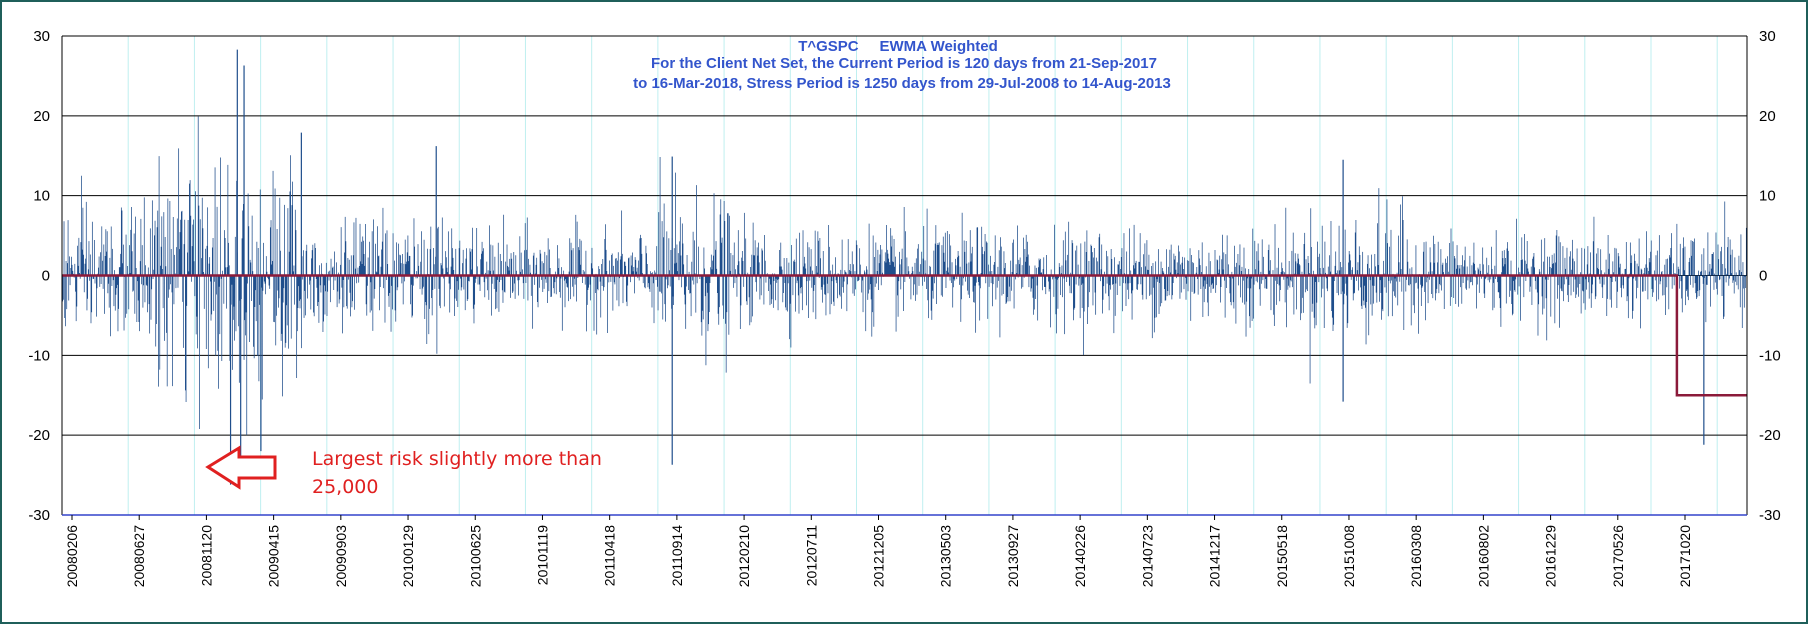 This screenshot has height=624, width=1808. I want to click on y-tick-label-right: 20, so click(1767, 116).